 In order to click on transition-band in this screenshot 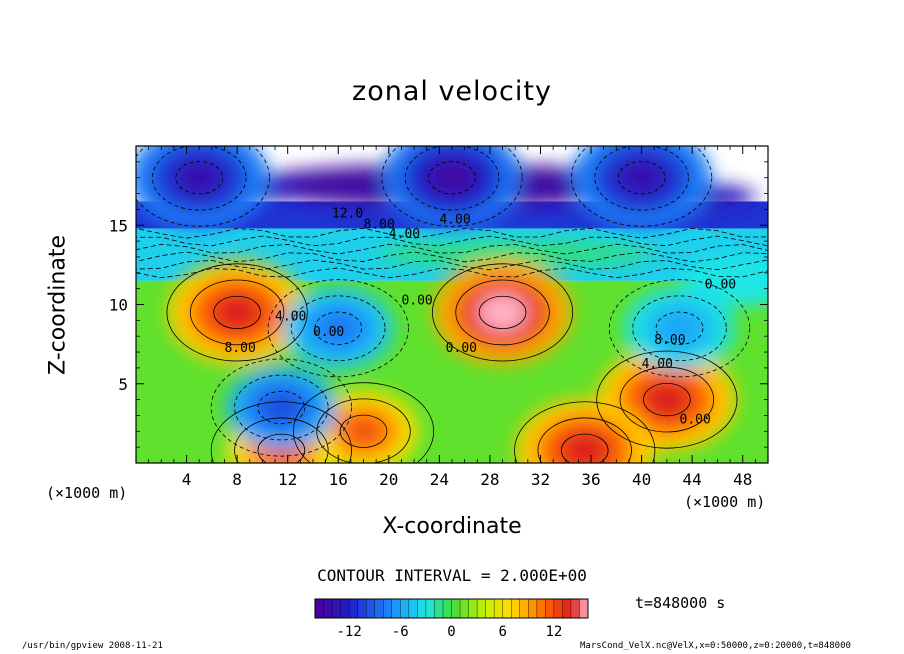, I will do `click(515, 253)`.